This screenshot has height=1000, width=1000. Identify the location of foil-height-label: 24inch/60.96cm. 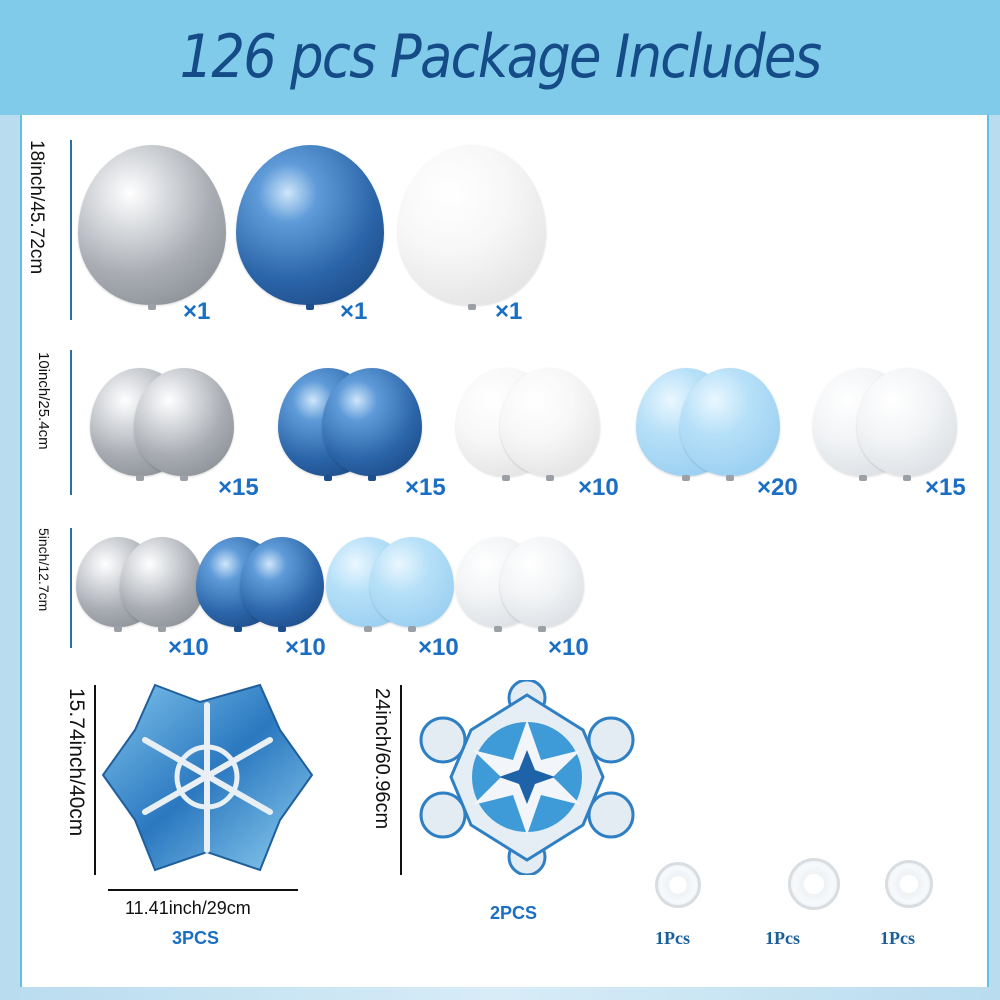
(382, 759).